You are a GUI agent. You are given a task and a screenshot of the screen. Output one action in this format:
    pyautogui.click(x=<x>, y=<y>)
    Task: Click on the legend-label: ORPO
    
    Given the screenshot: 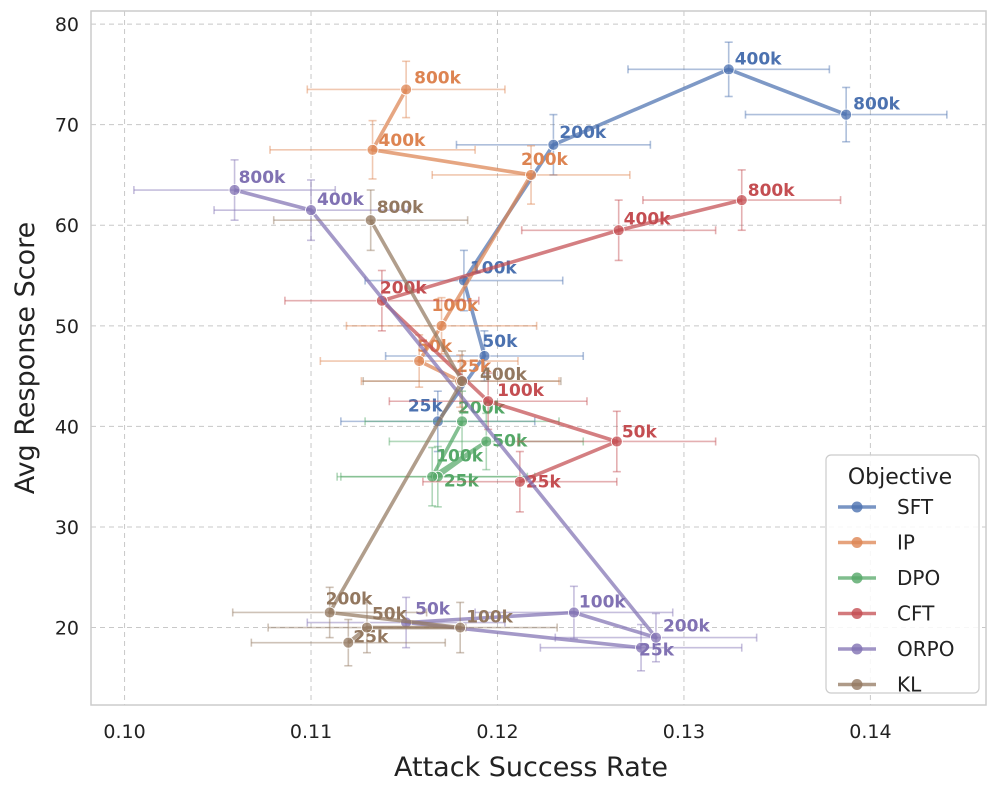 What is the action you would take?
    pyautogui.click(x=925, y=649)
    